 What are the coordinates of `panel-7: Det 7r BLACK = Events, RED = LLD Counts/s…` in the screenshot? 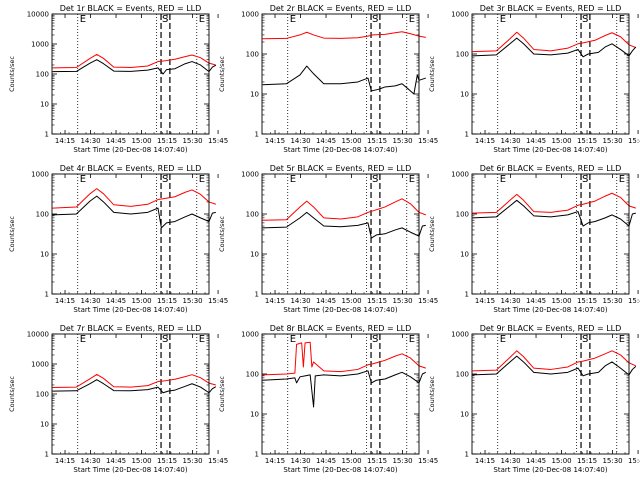 It's located at (118, 399).